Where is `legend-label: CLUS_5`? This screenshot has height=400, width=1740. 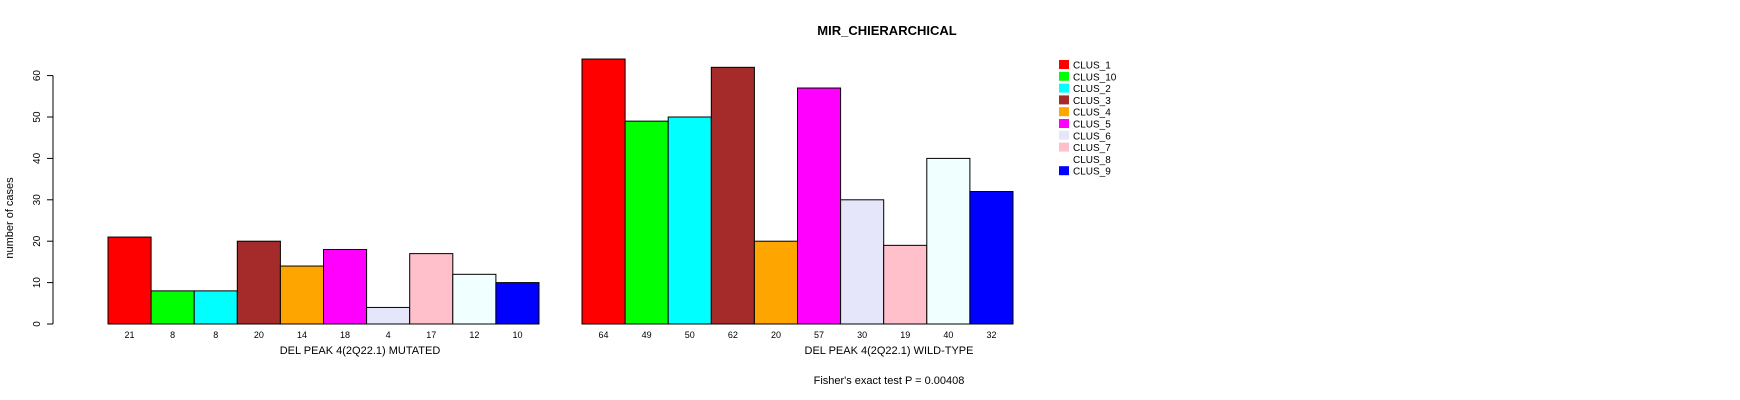 legend-label: CLUS_5 is located at coordinates (1092, 125).